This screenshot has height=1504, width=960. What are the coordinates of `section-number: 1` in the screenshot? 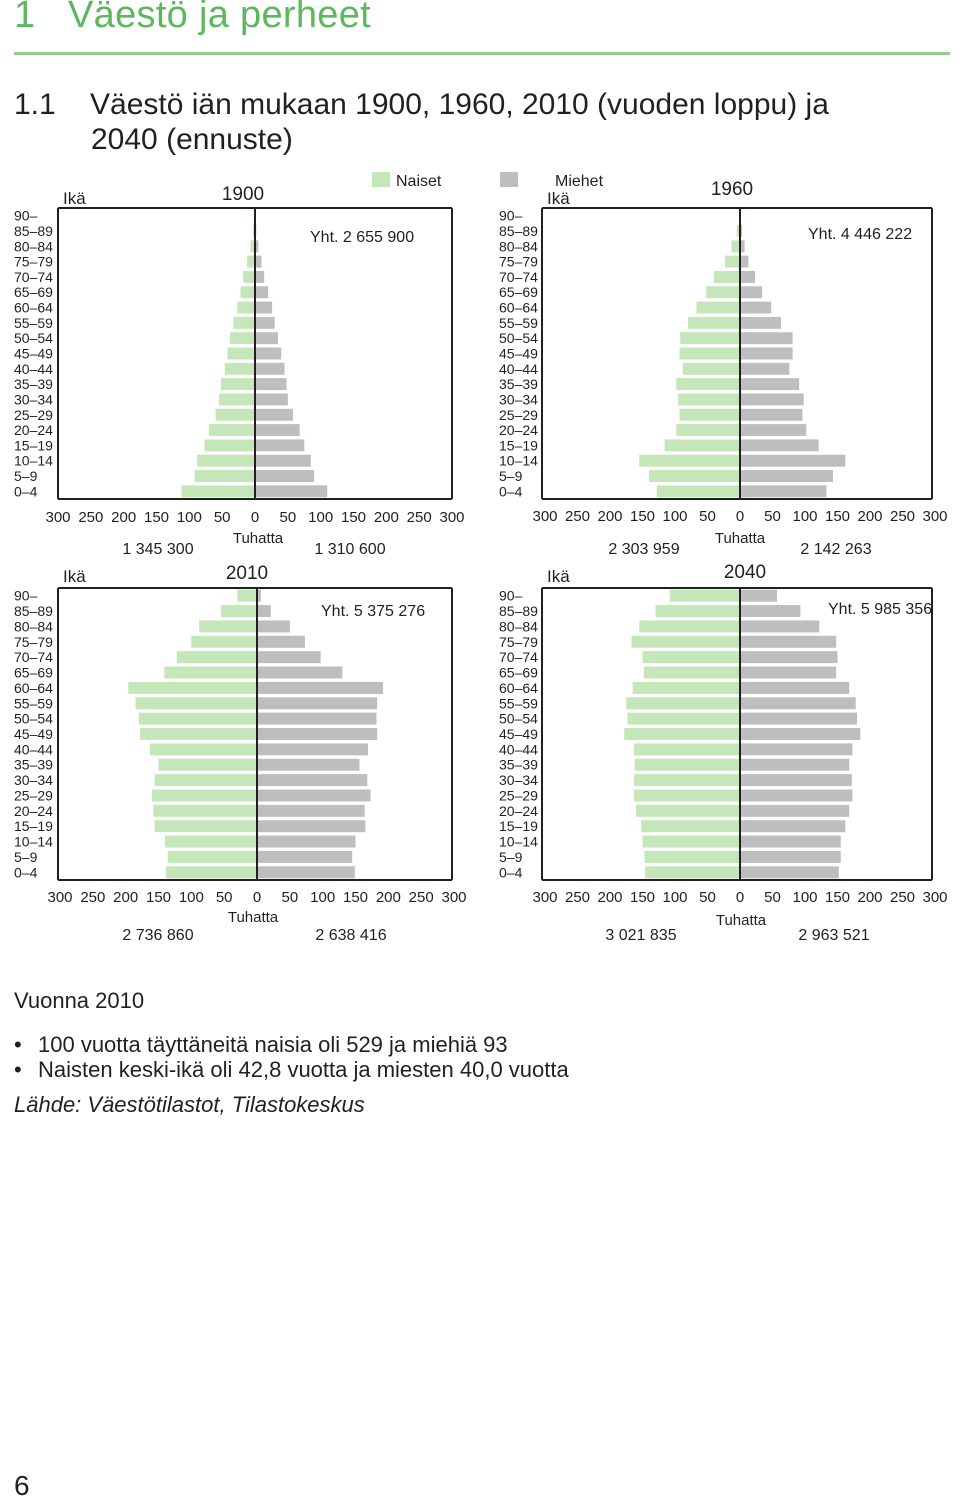 It's located at (25, 18).